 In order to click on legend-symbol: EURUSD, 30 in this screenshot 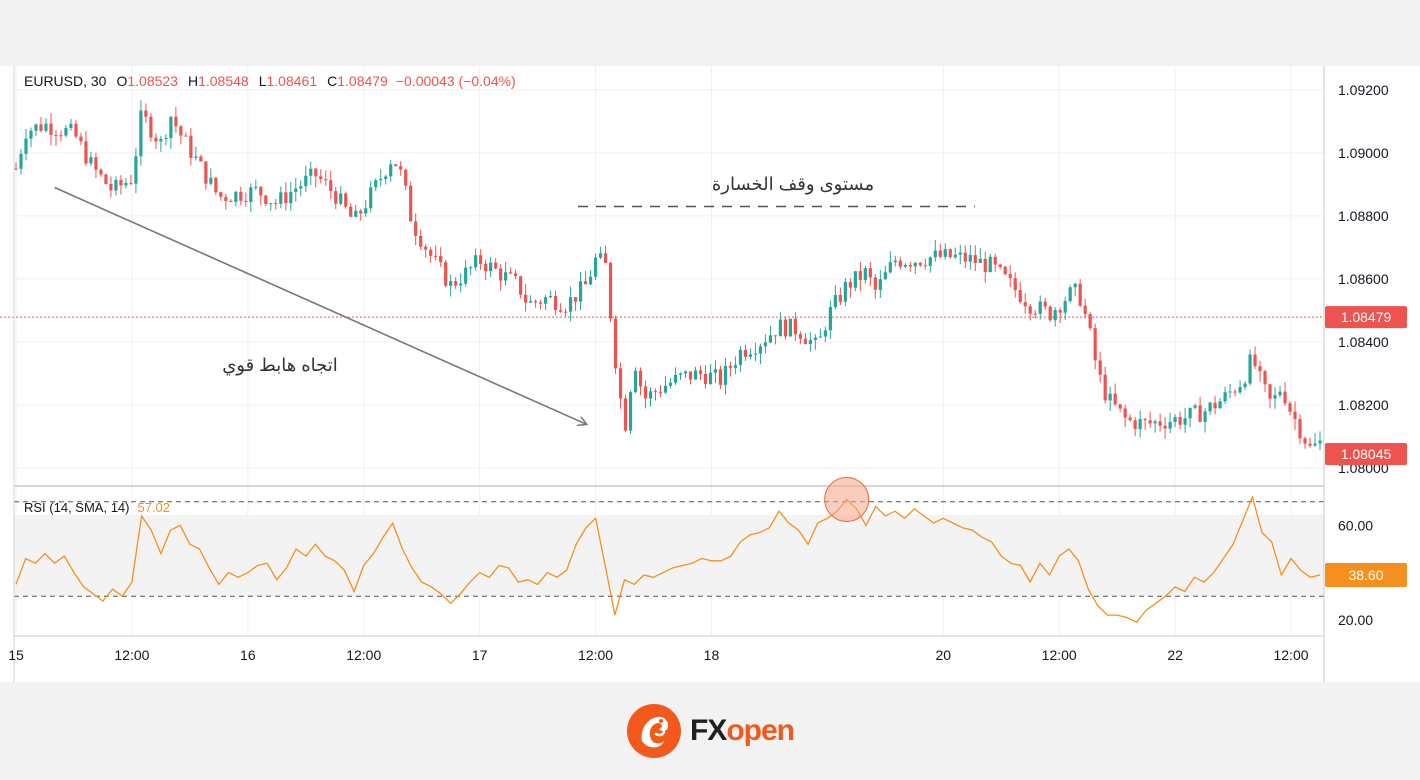, I will do `click(65, 81)`.